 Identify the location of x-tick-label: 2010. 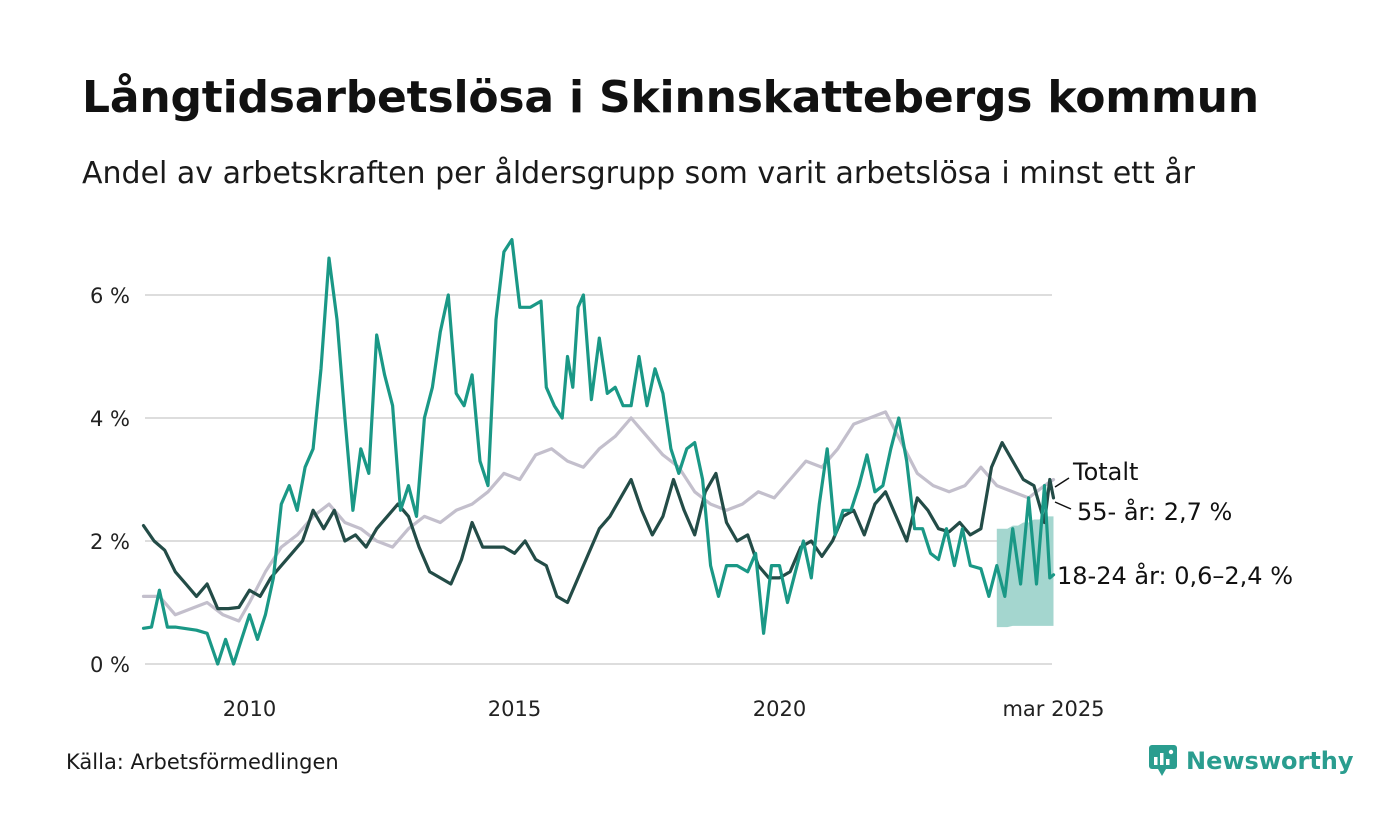
(249, 709).